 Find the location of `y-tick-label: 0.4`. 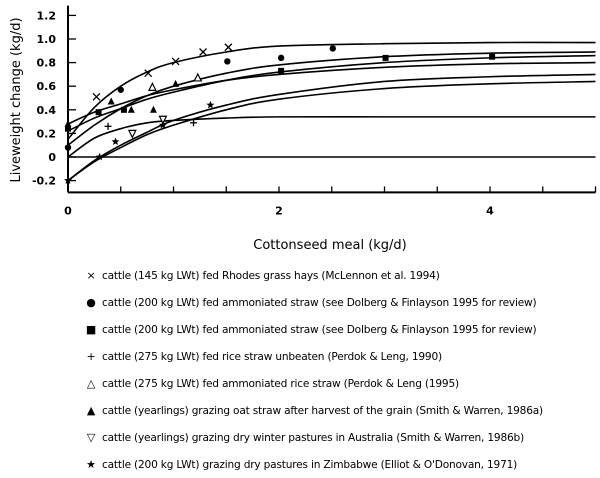

y-tick-label: 0.4 is located at coordinates (47, 110).